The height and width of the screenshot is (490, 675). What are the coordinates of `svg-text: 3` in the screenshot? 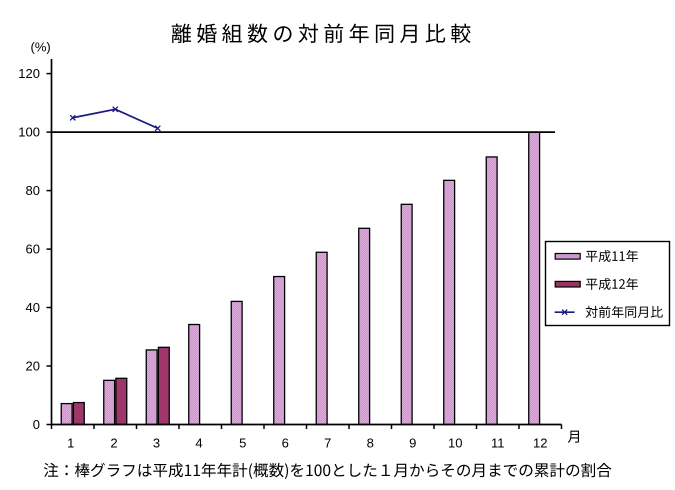 It's located at (156, 443).